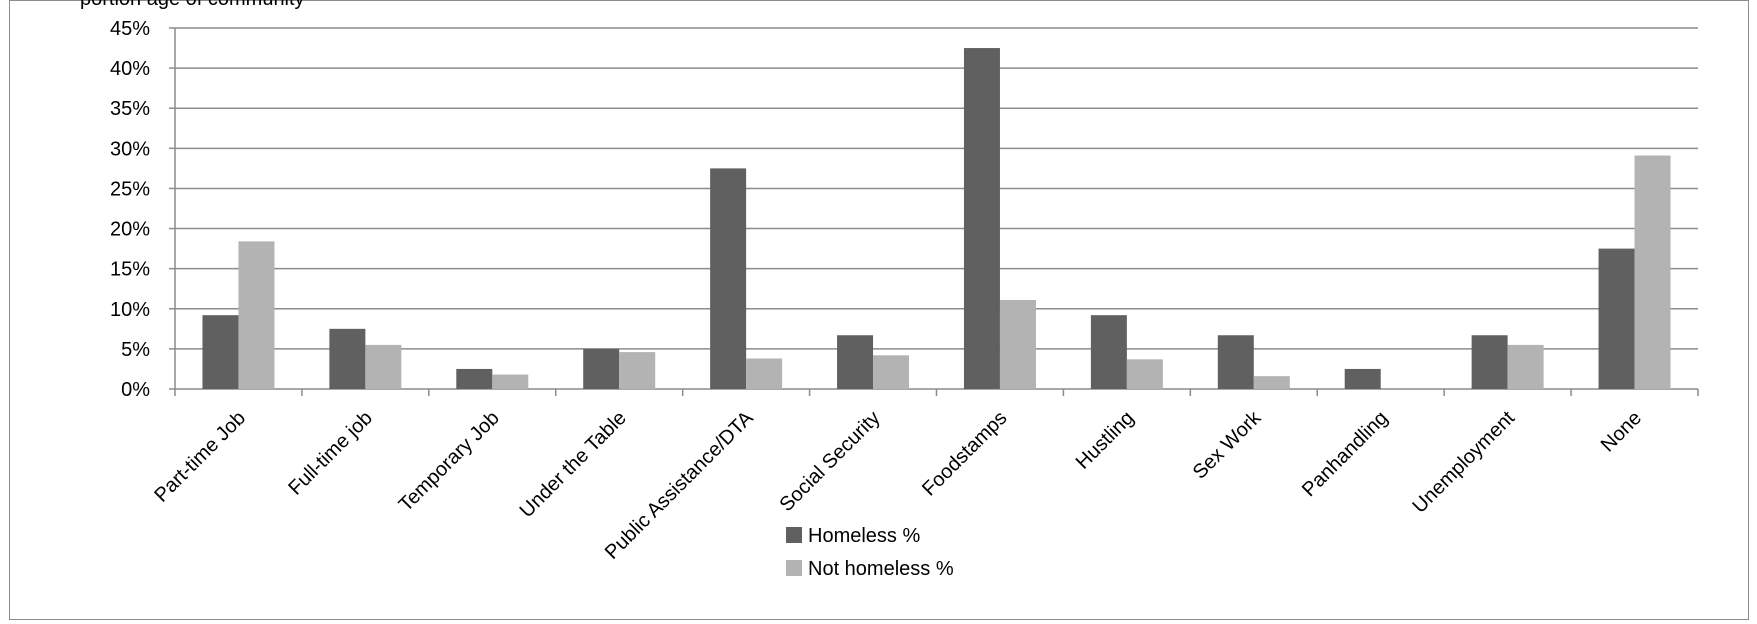 This screenshot has width=1757, height=624. What do you see at coordinates (864, 536) in the screenshot?
I see `legend-label: Homeless %` at bounding box center [864, 536].